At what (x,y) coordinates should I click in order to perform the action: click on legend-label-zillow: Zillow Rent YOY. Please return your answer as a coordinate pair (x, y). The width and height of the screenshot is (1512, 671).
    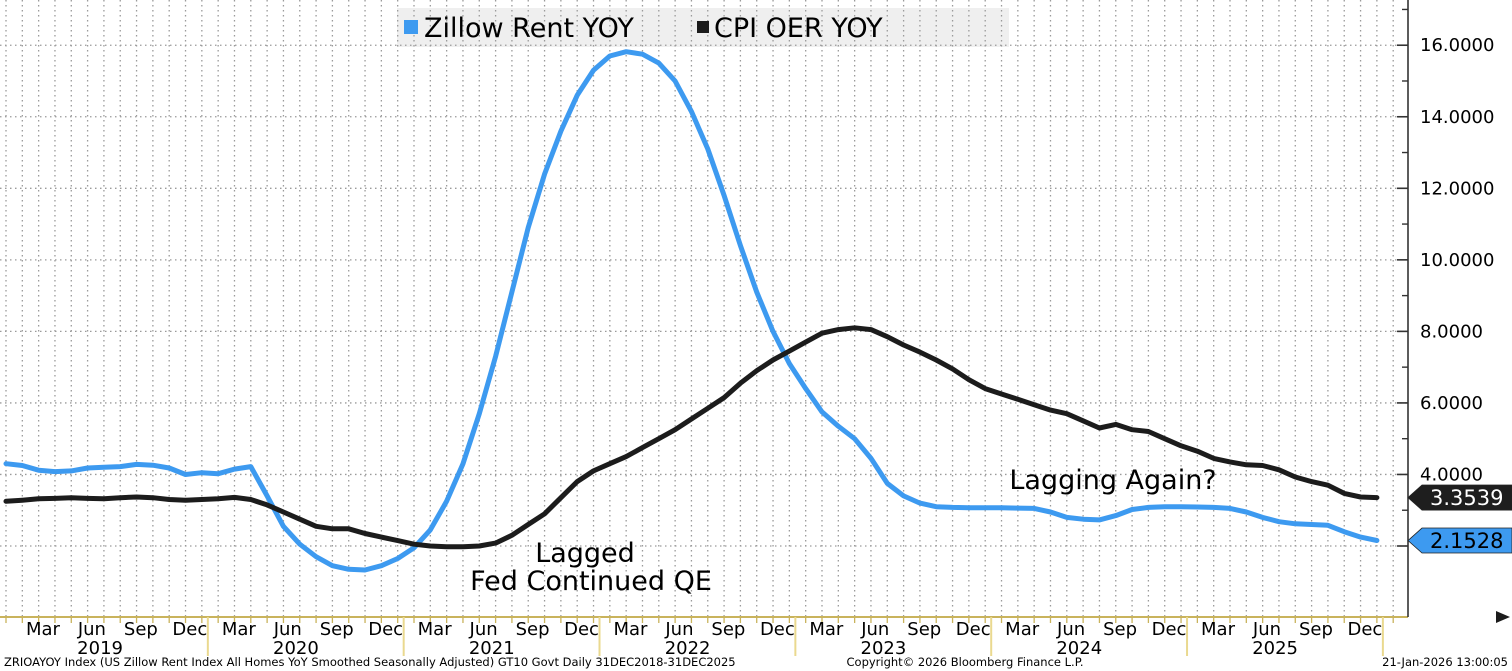
    Looking at the image, I should click on (529, 28).